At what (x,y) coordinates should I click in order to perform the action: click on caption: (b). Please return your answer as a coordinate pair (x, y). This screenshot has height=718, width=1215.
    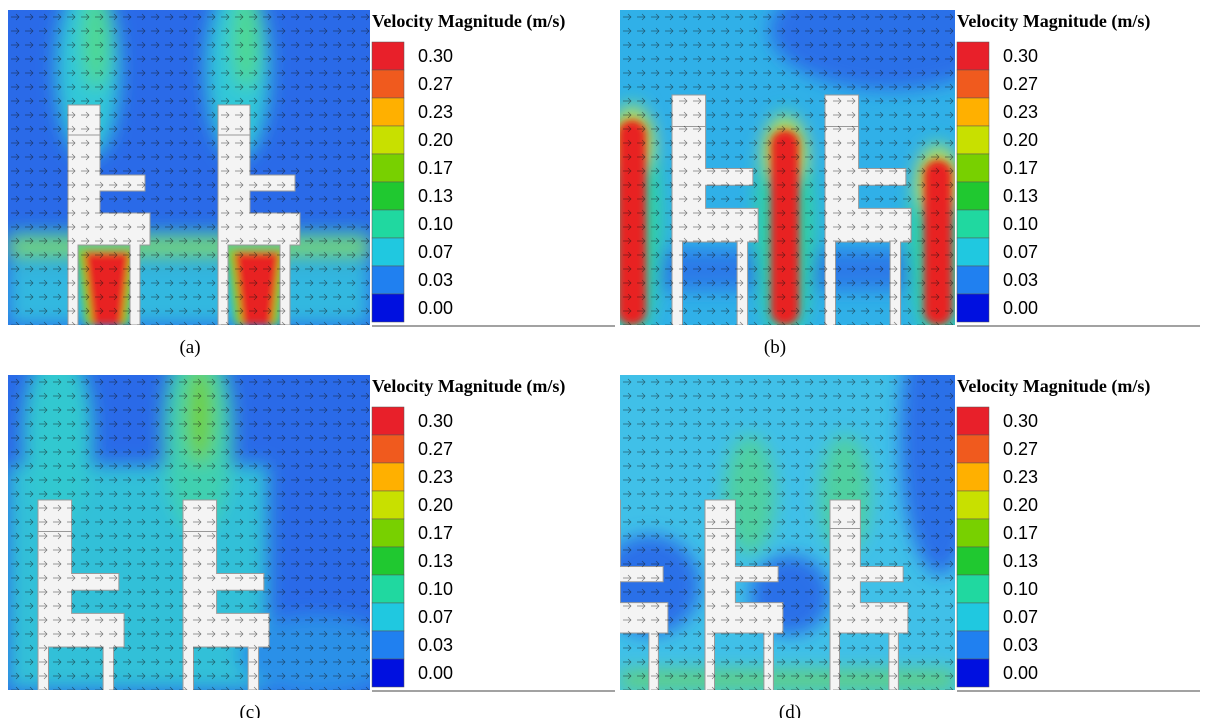
    Looking at the image, I should click on (775, 347).